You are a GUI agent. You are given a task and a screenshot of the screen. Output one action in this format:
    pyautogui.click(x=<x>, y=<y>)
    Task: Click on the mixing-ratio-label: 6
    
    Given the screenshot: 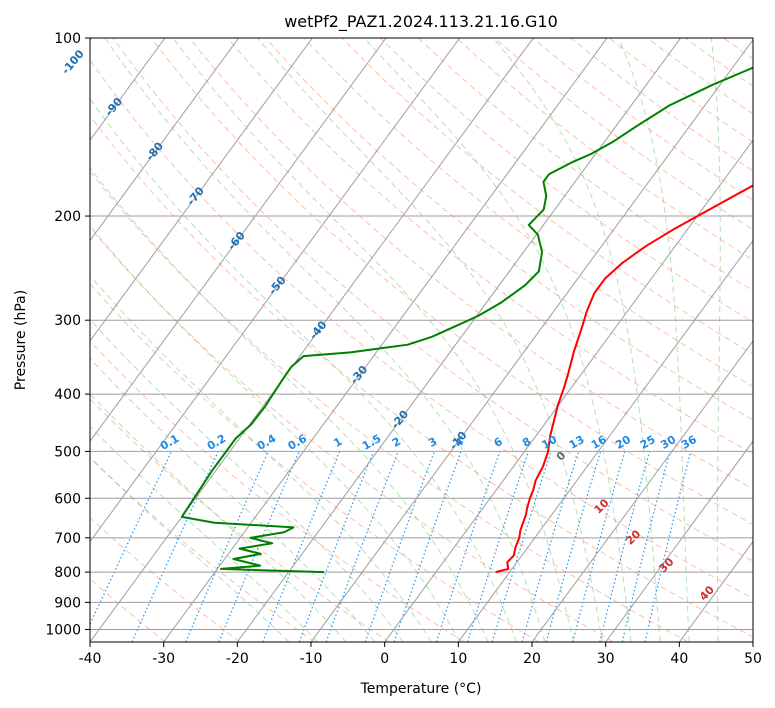 What is the action you would take?
    pyautogui.click(x=498, y=442)
    